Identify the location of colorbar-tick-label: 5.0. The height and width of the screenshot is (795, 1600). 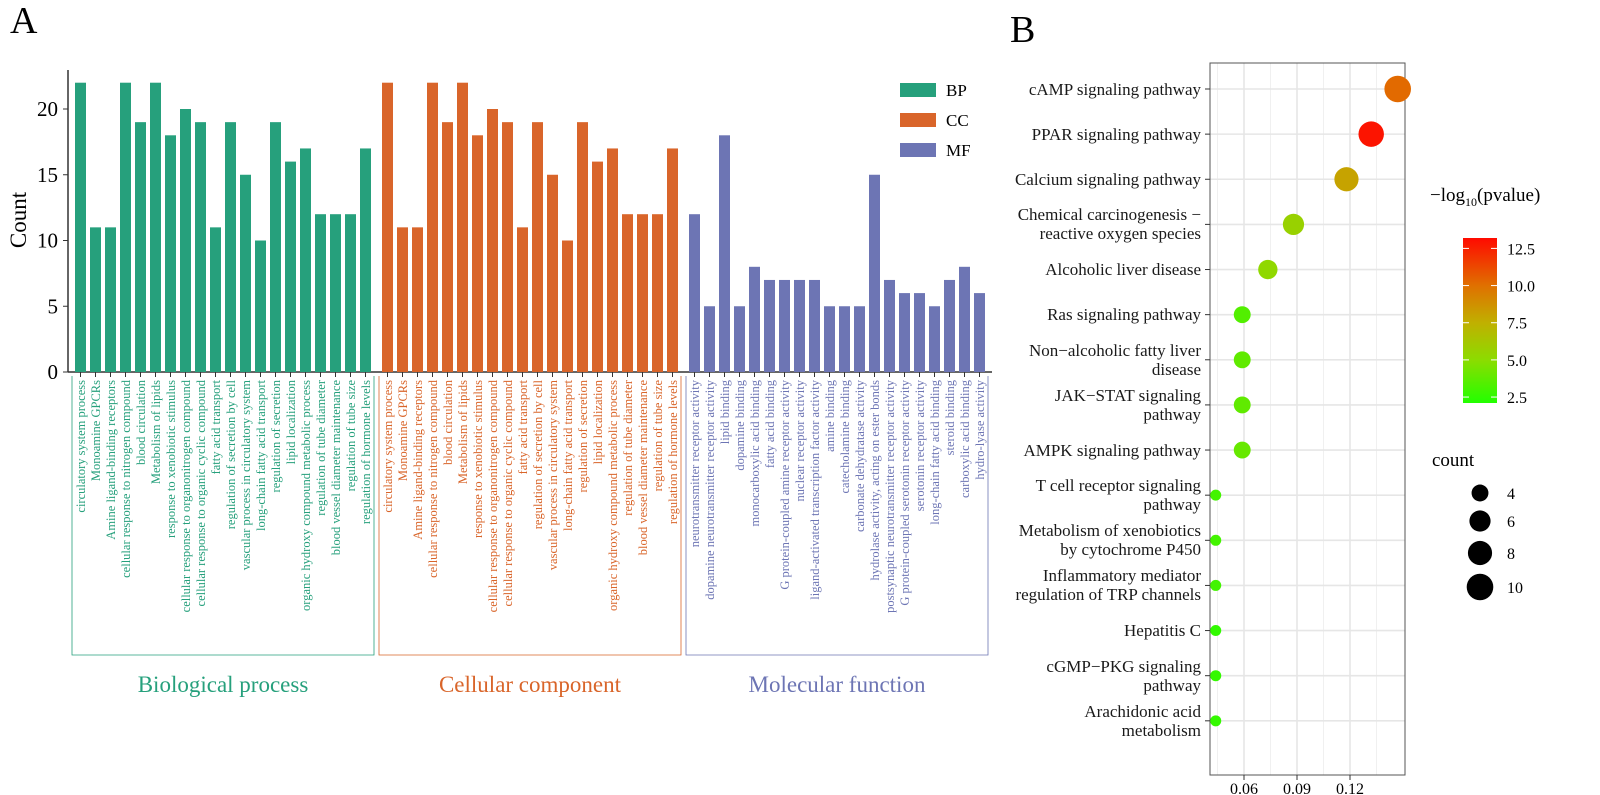
(1517, 361).